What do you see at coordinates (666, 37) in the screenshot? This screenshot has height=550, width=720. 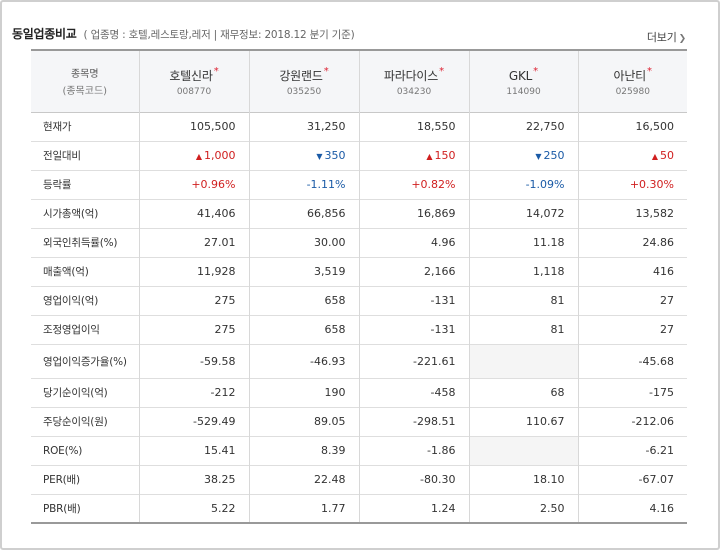 I see `more-link: 더보기 ❯` at bounding box center [666, 37].